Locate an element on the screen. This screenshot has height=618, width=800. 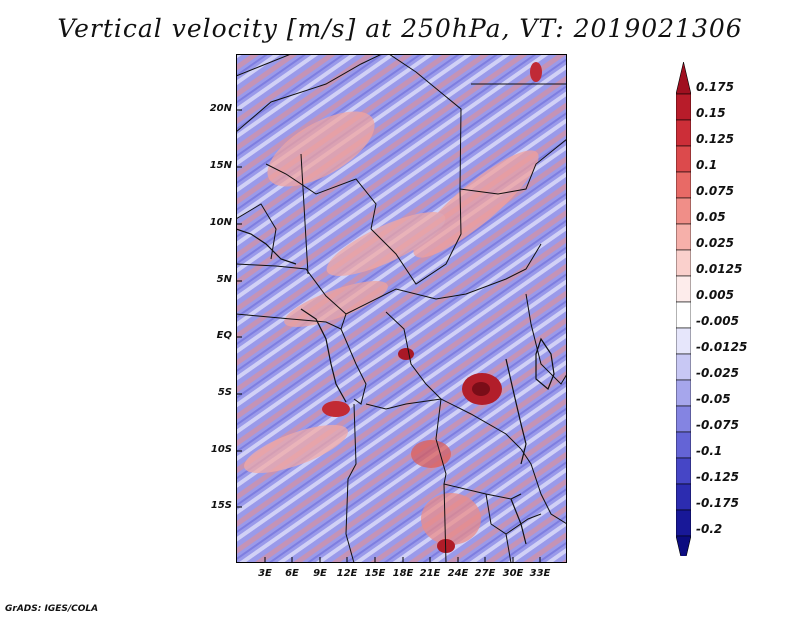
lat-label-15n: 15N is located at coordinates (220, 165).